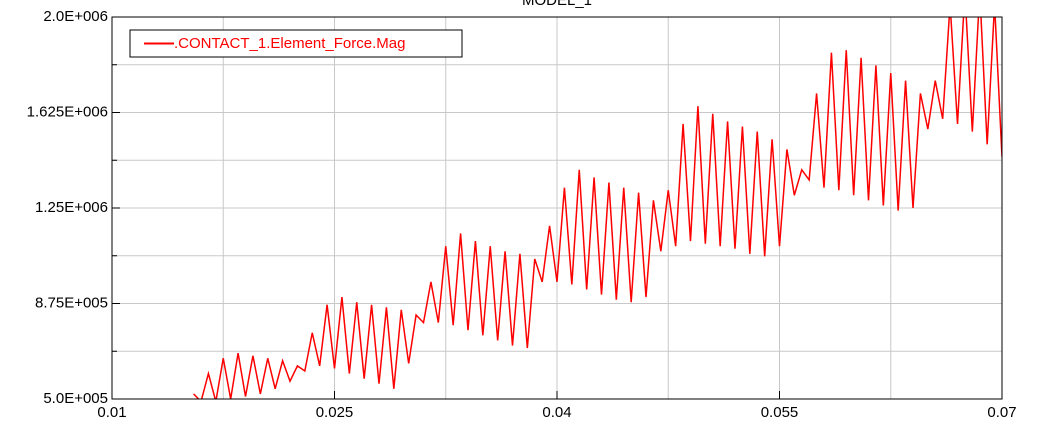 Image resolution: width=1039 pixels, height=432 pixels. Describe the element at coordinates (556, 412) in the screenshot. I see `x-tick-label: 0.04` at that location.